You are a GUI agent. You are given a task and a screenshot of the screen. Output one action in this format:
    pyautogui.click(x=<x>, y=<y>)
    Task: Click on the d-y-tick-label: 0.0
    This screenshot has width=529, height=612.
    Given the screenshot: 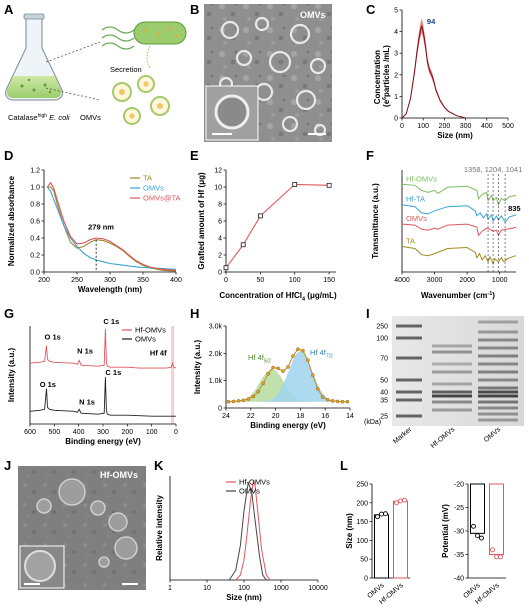 What is the action you would take?
    pyautogui.click(x=35, y=273)
    